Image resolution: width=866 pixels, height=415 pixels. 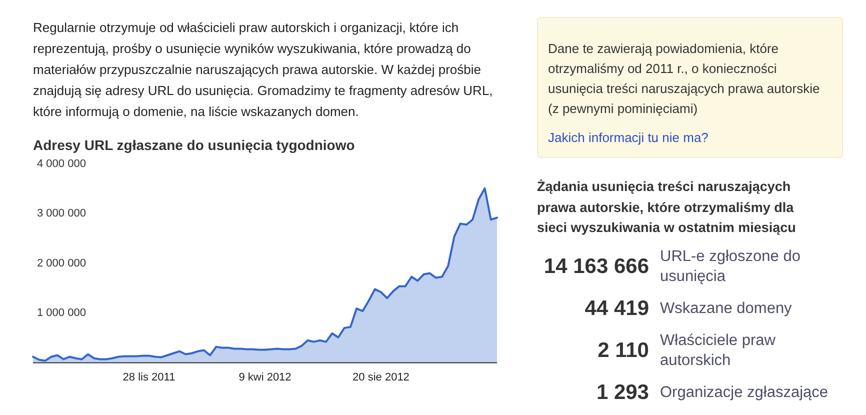 I want to click on category-label: Wskazane domeny, so click(x=726, y=308).